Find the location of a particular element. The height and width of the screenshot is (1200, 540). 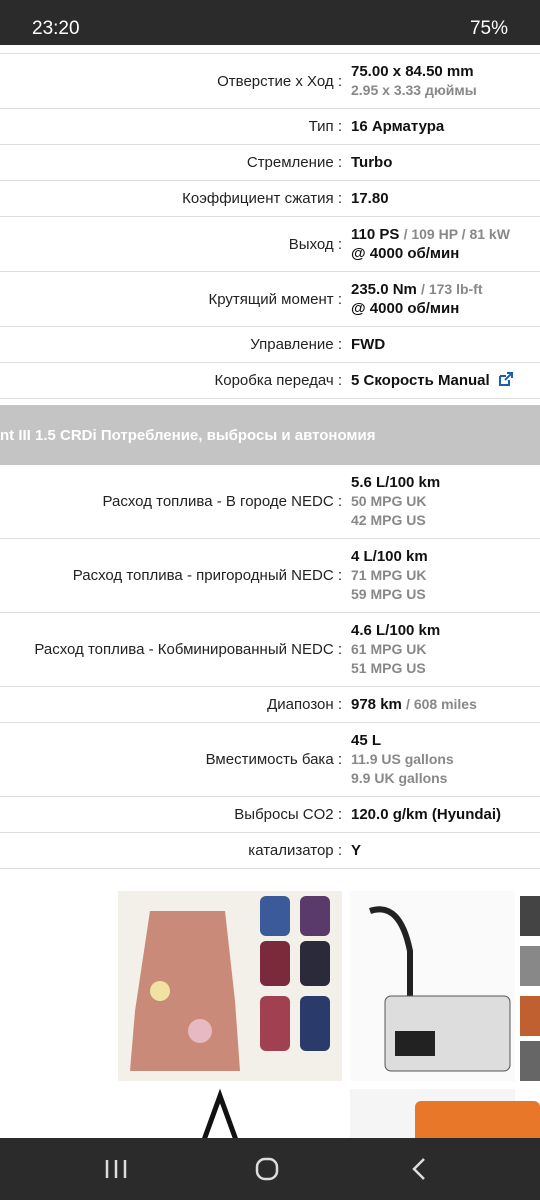

value-line: 4.6 L/100 km is located at coordinates (395, 630).